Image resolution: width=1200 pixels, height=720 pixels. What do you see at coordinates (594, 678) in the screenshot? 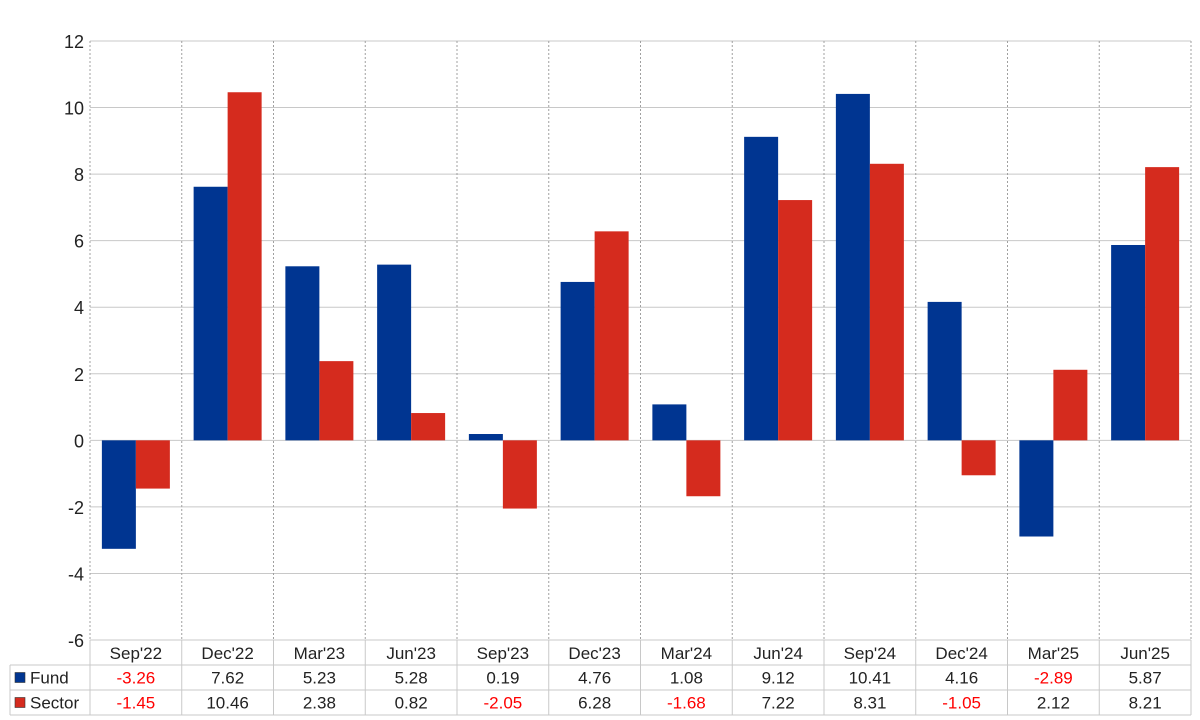
I see `data-label-fund: 4.76` at bounding box center [594, 678].